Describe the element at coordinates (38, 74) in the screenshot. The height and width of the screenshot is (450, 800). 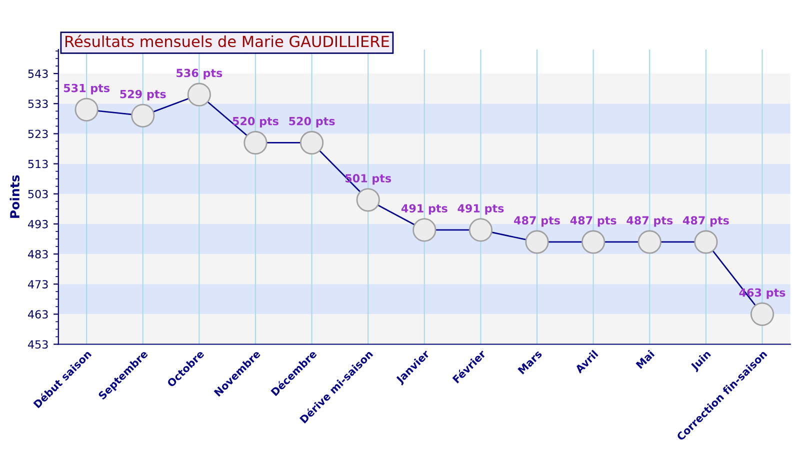
I see `y-tick-label: 543` at that location.